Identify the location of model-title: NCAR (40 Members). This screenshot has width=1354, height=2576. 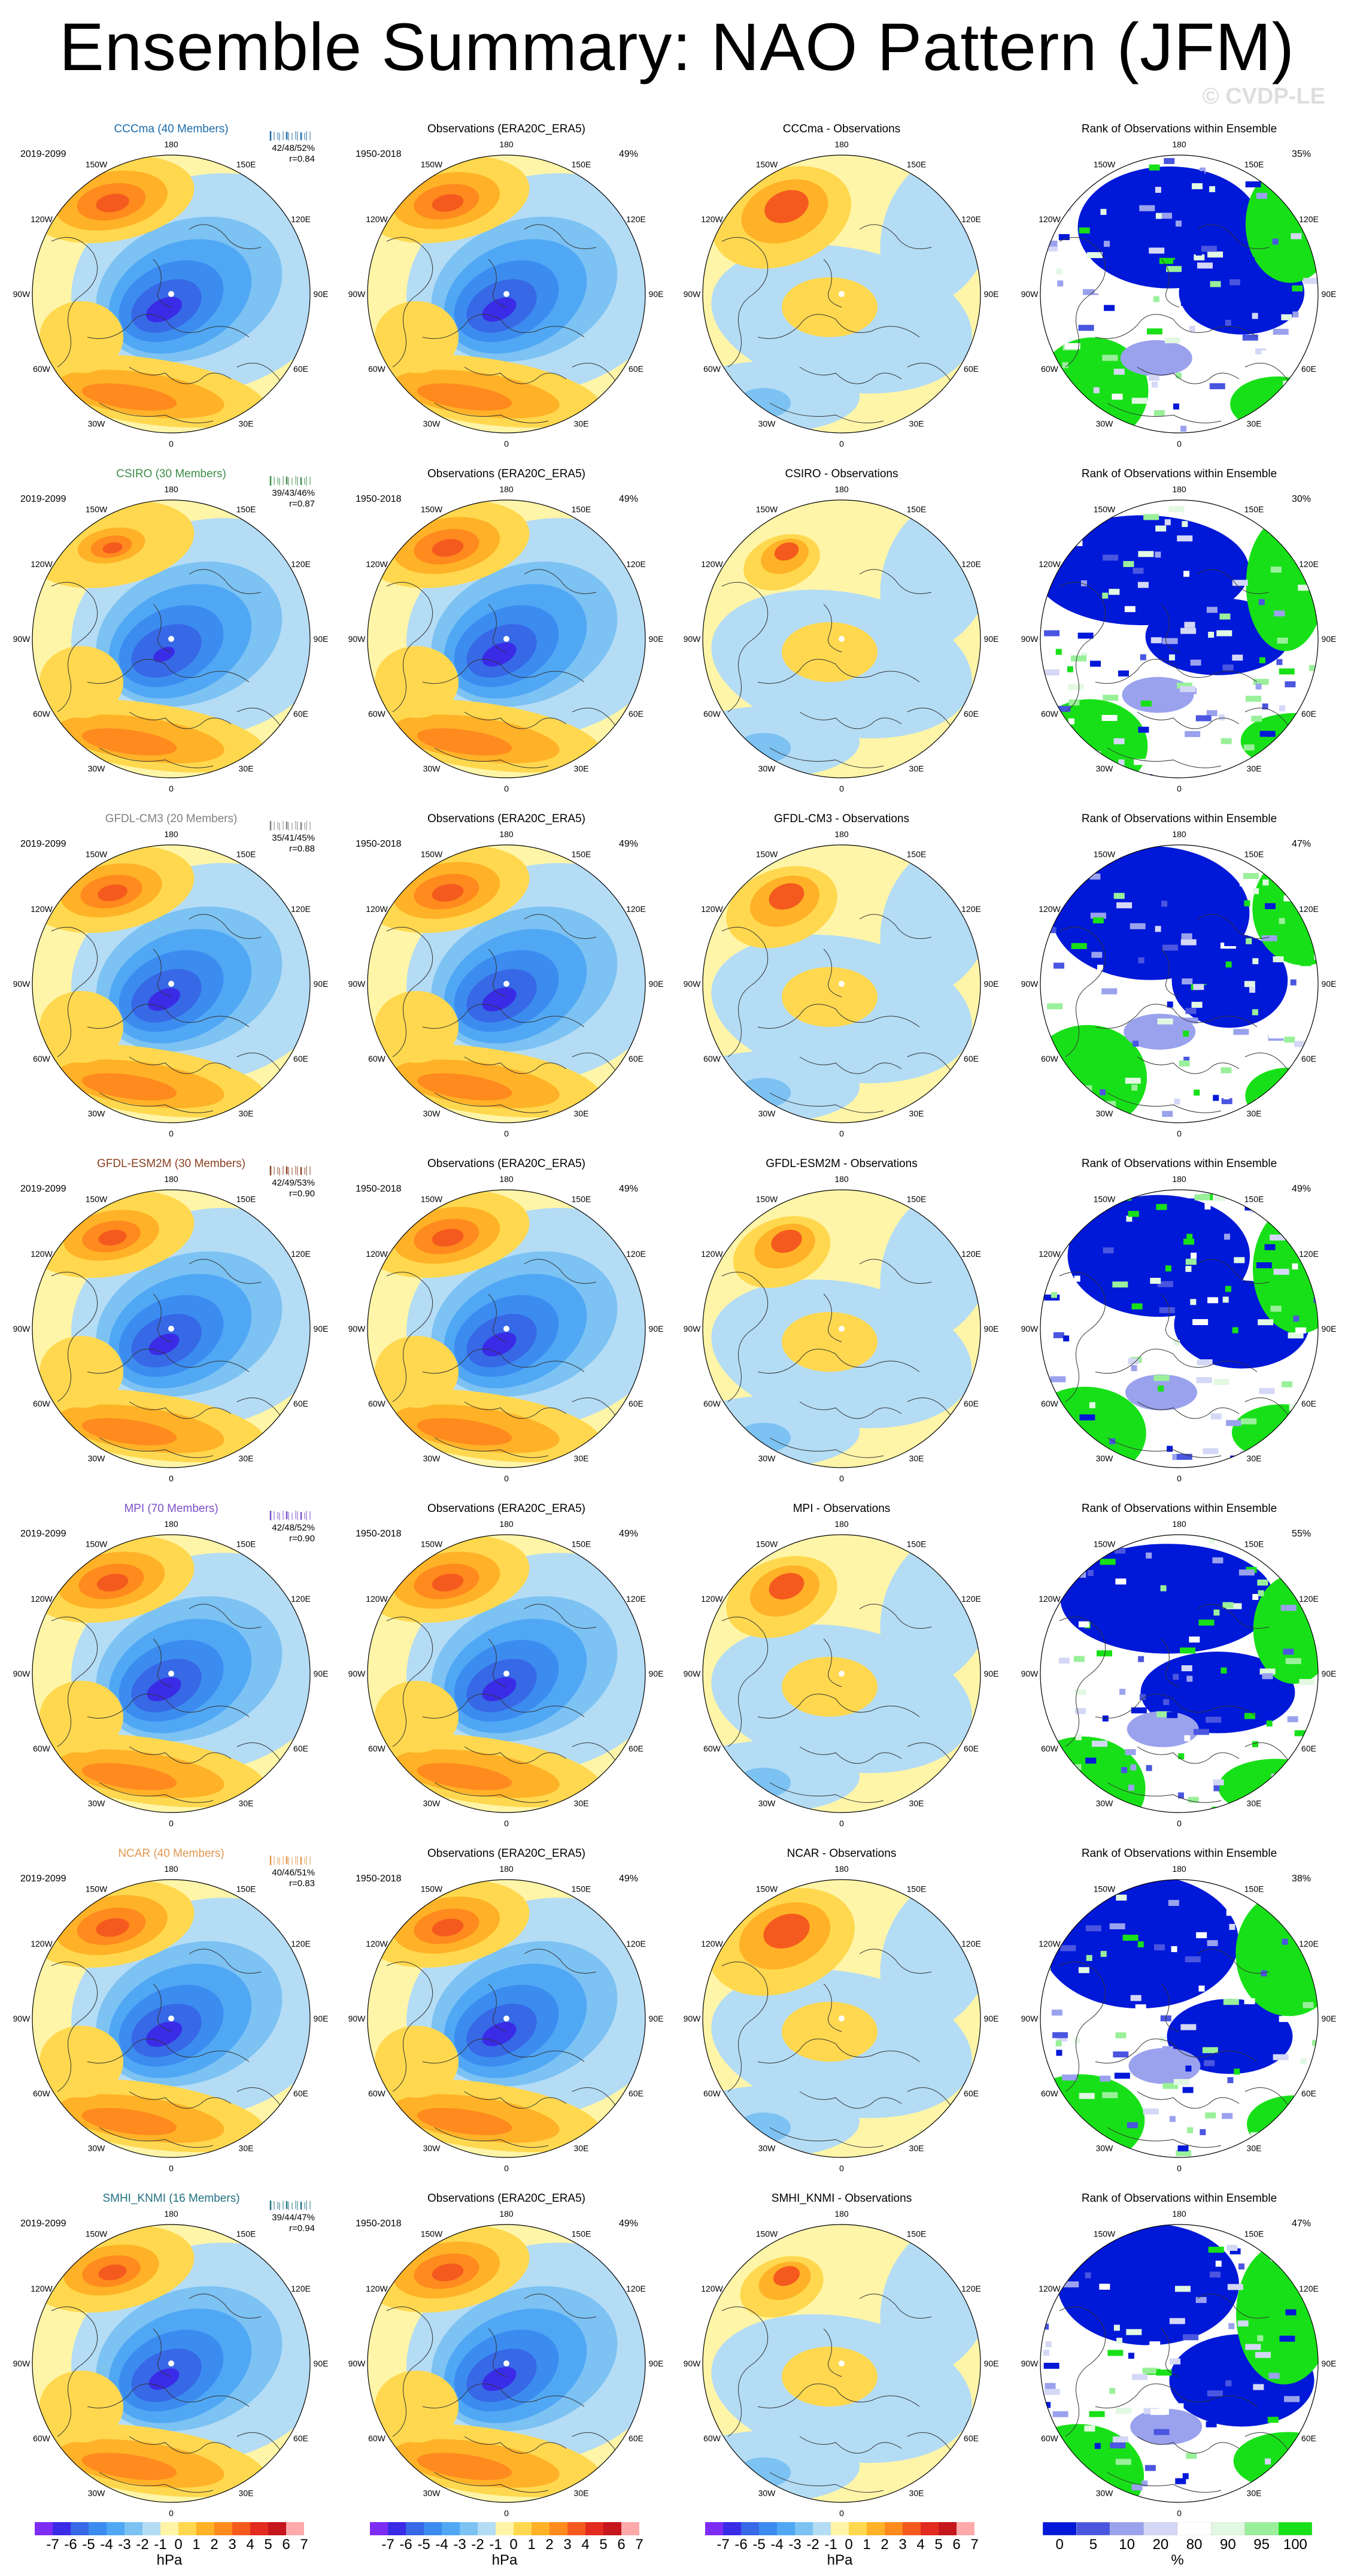
(171, 1853).